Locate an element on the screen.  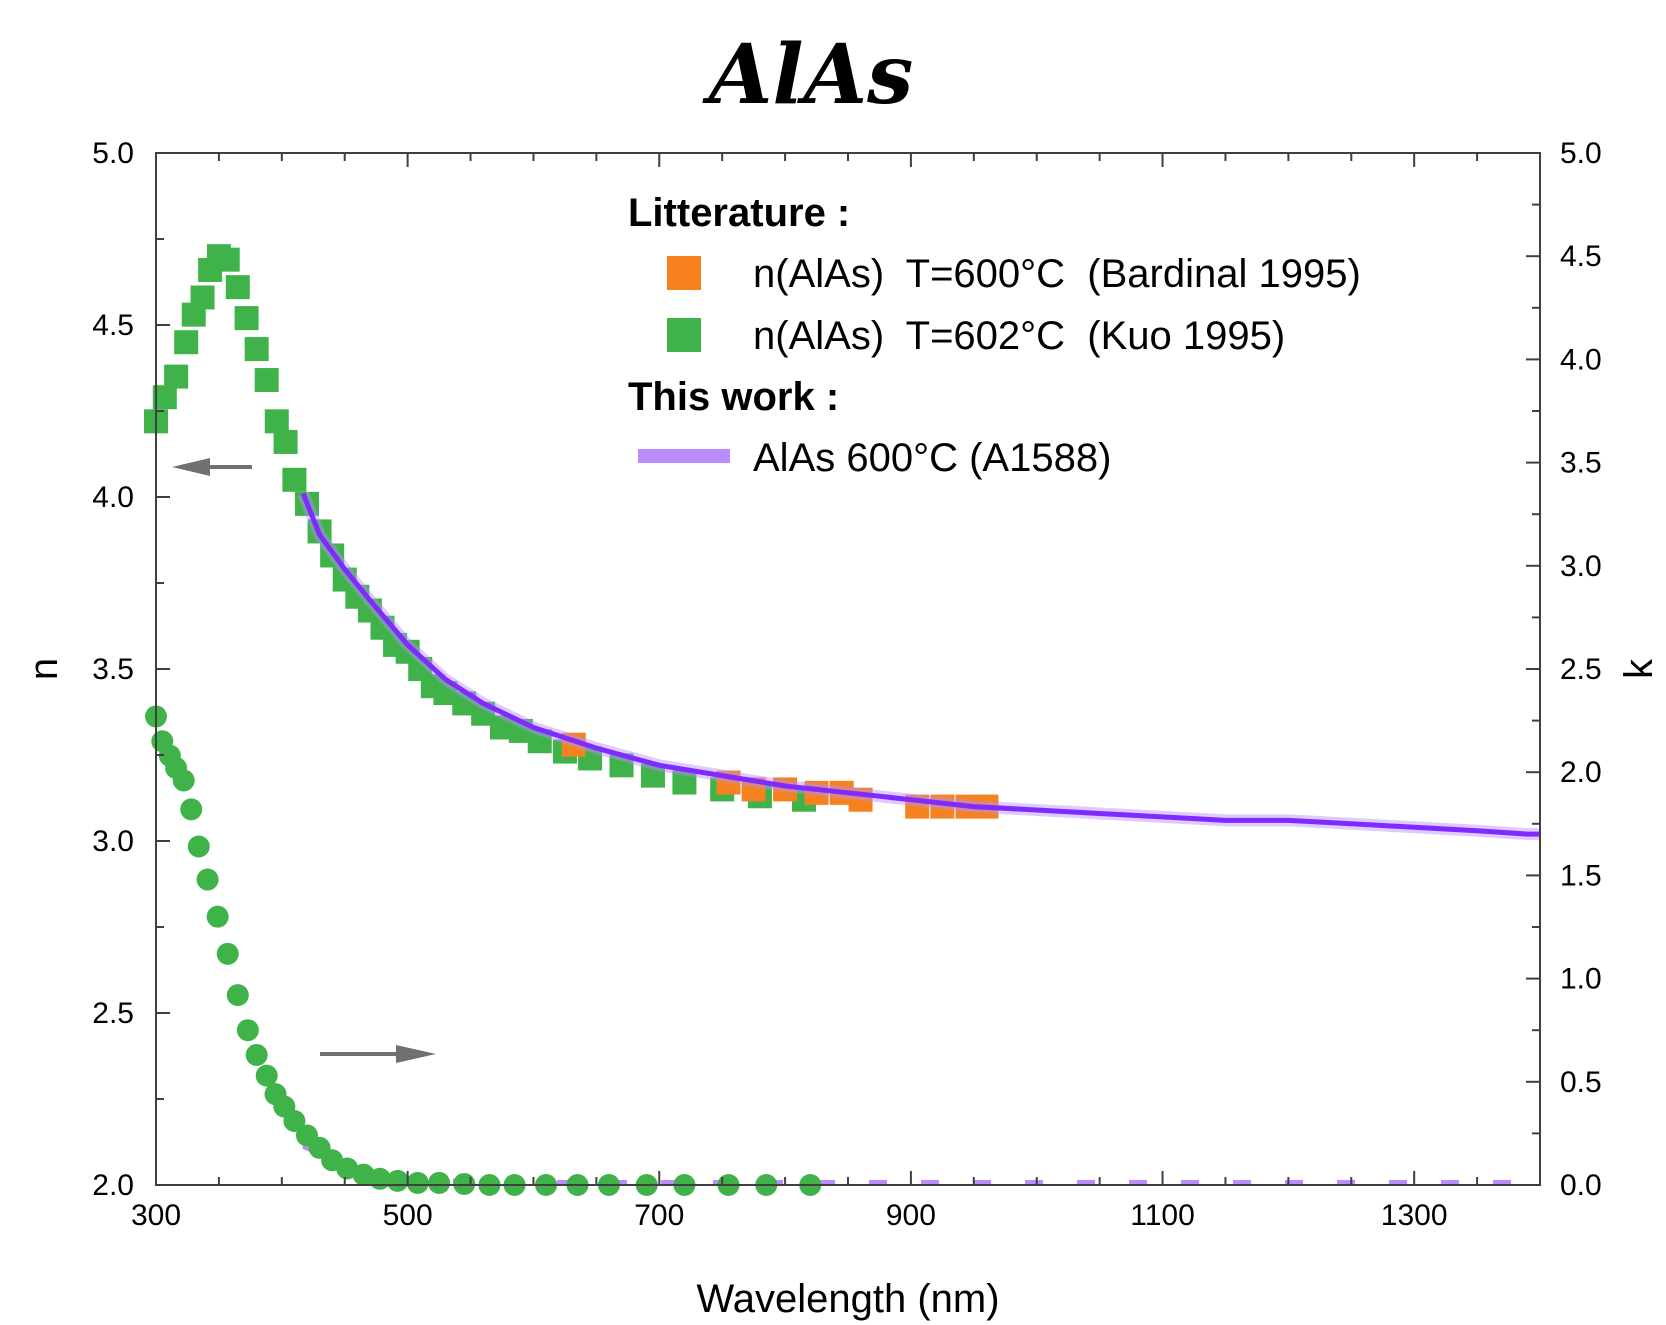
x-tick-label: 1100 is located at coordinates (1162, 1215).